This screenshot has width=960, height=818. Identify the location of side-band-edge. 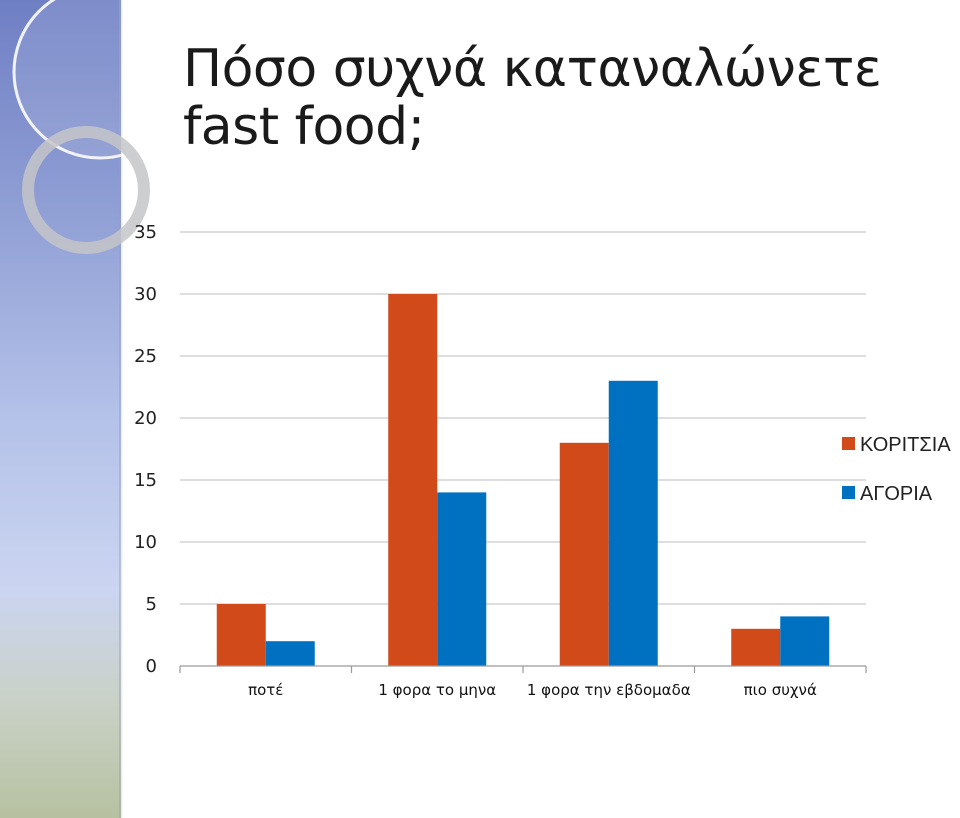
(121, 409).